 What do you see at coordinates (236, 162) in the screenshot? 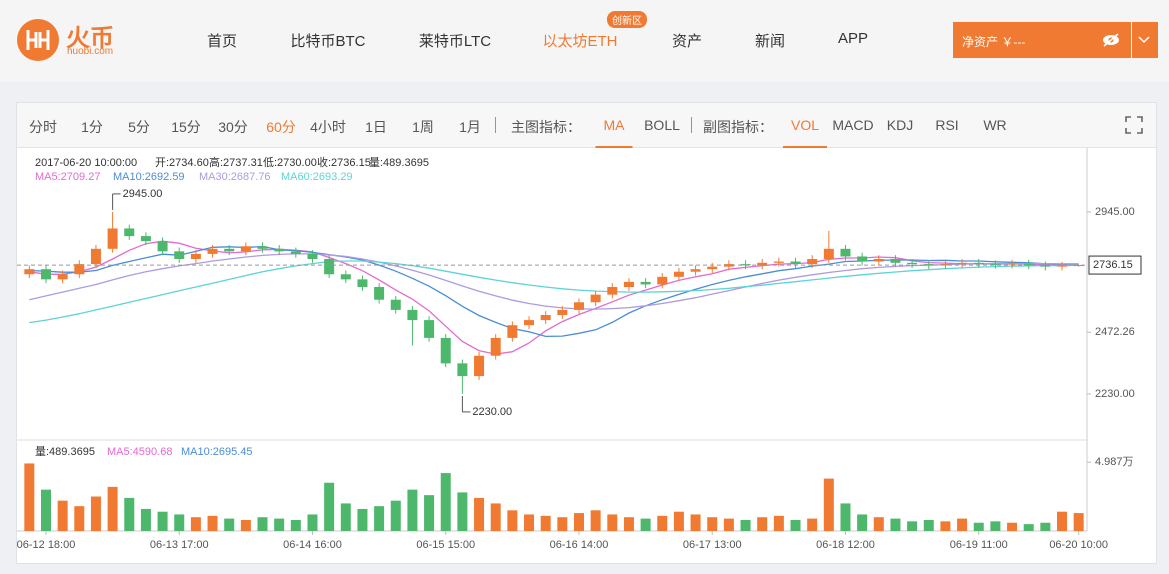
I see `info-text: 高:2737.31` at bounding box center [236, 162].